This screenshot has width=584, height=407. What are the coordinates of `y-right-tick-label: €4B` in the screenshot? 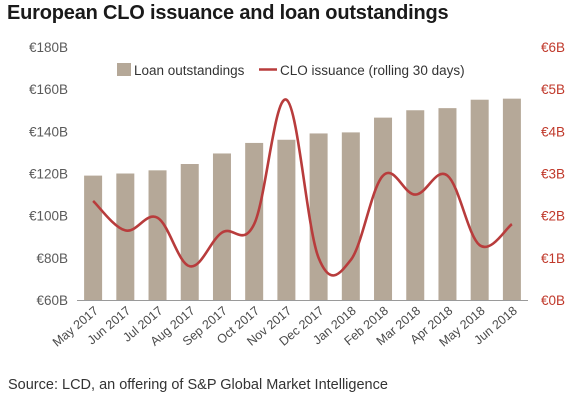 It's located at (553, 131).